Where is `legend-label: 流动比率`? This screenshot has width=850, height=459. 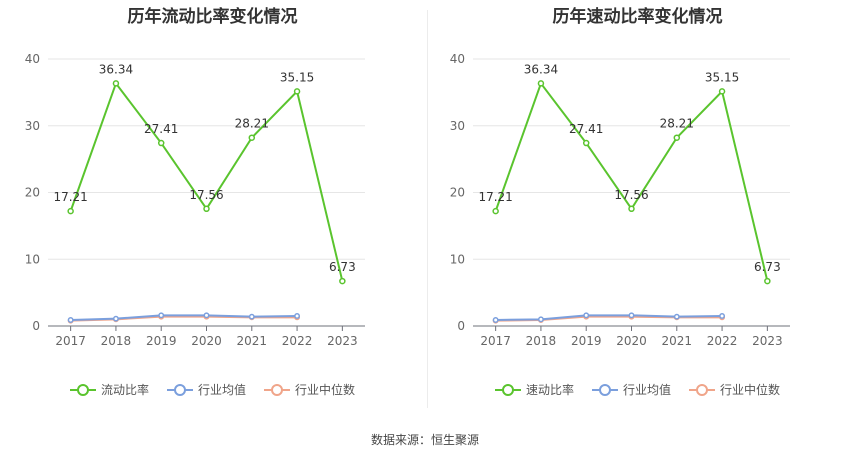 legend-label: 流动比率 is located at coordinates (124, 390).